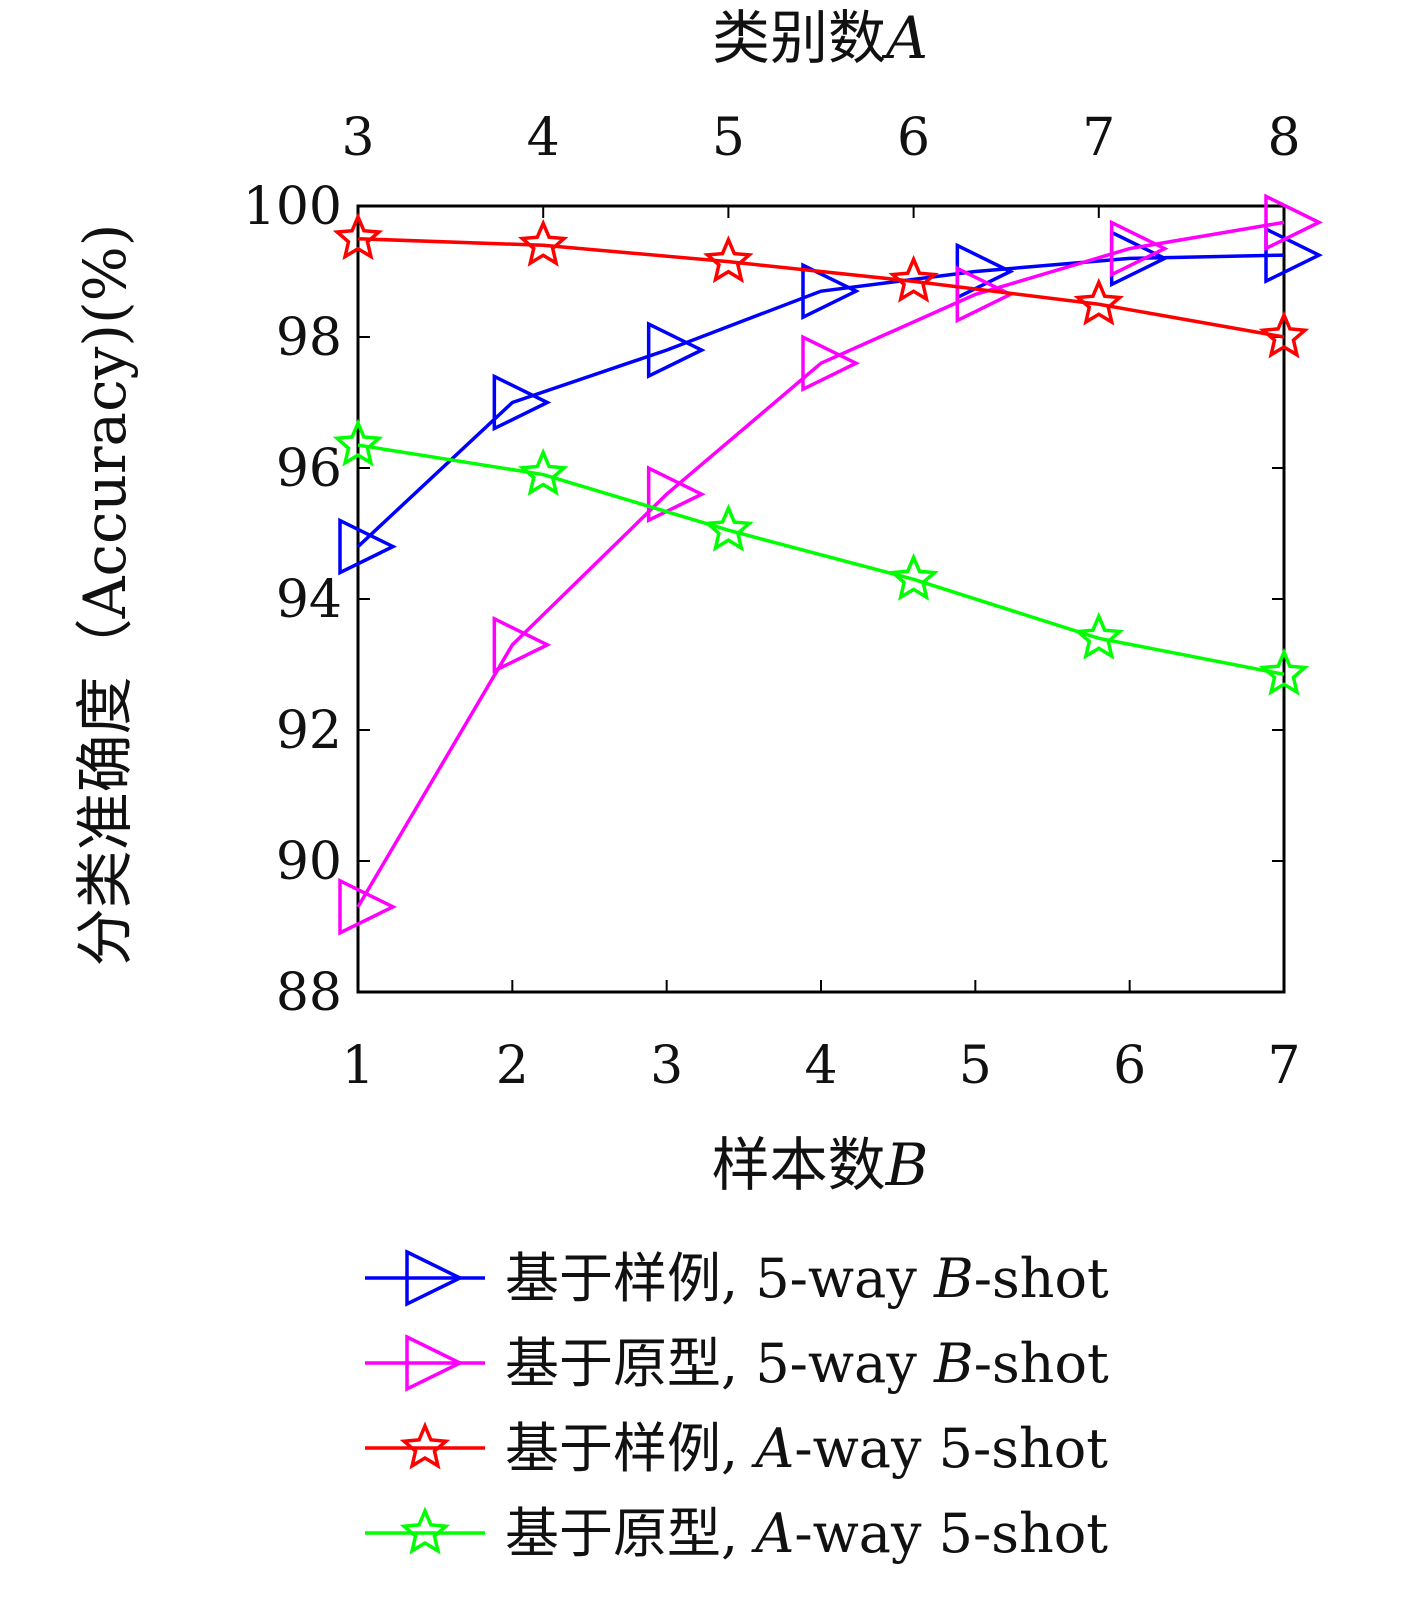 Image resolution: width=1417 pixels, height=1600 pixels. Describe the element at coordinates (1283, 138) in the screenshot. I see `top-tick-label: 8` at that location.